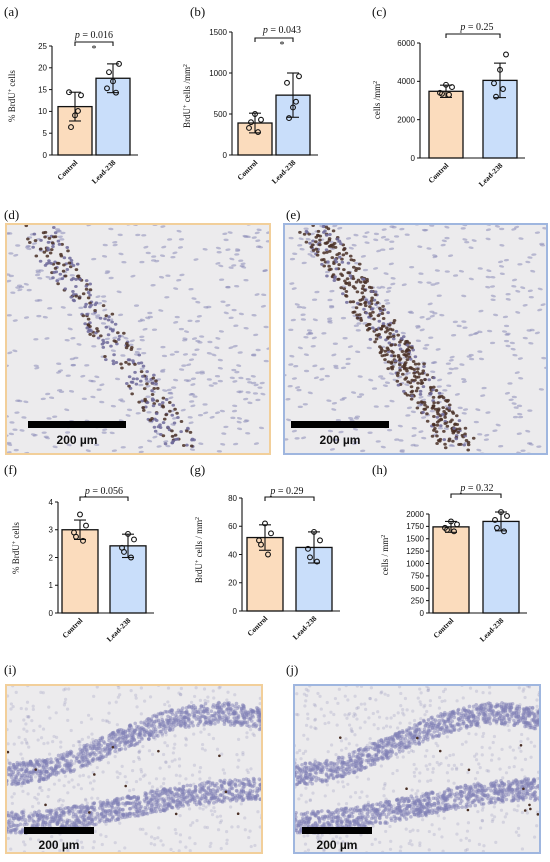 This screenshot has width=550, height=862. Describe the element at coordinates (491, 175) in the screenshot. I see `x-category-label: Lead-238` at that location.